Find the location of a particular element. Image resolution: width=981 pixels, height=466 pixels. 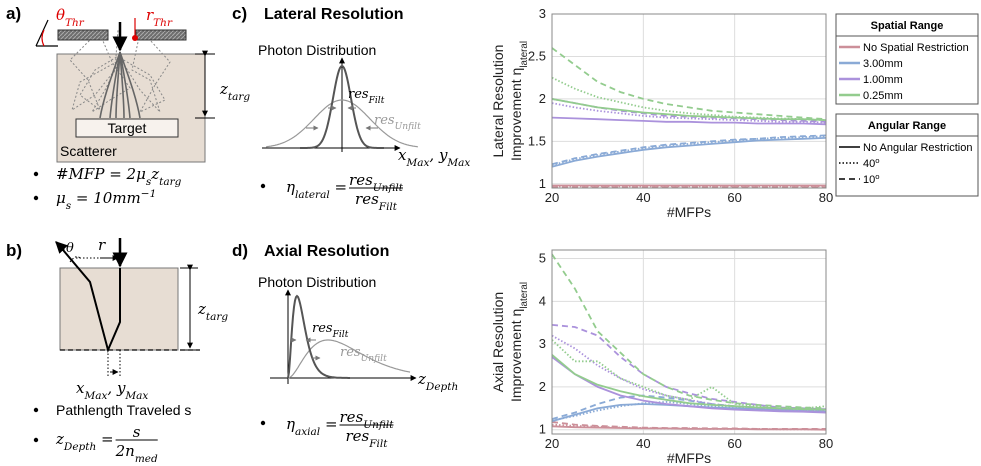

panel-b-diagram is located at coordinates (116, 340).